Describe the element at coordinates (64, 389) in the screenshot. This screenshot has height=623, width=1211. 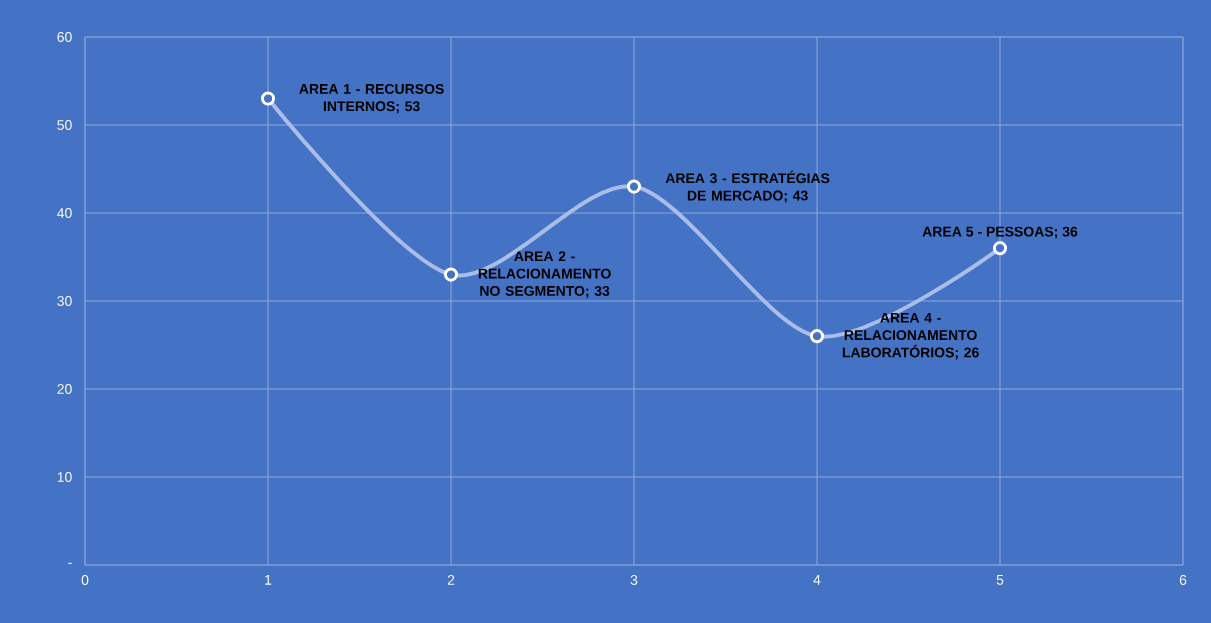
I see `y-tick-label: 20` at that location.